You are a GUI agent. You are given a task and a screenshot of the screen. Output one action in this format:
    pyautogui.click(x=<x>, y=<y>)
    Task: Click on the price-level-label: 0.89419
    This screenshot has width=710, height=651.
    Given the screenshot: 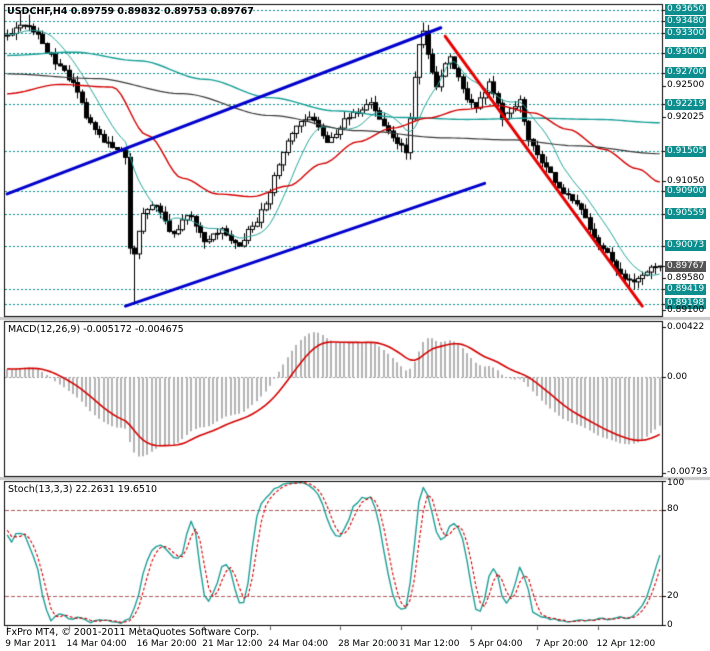 What is the action you would take?
    pyautogui.click(x=686, y=289)
    